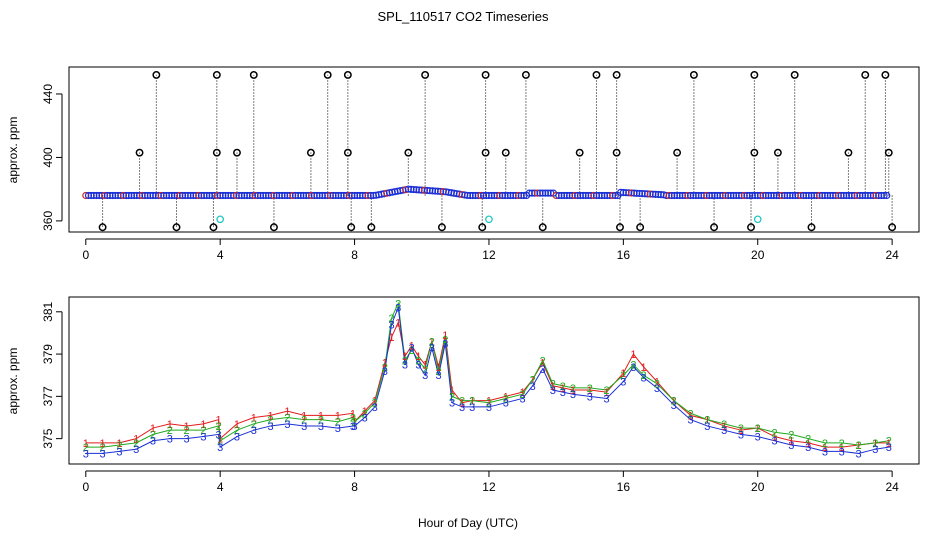 This screenshot has height=540, width=936. I want to click on bottom-x-tick-label: 16, so click(624, 487).